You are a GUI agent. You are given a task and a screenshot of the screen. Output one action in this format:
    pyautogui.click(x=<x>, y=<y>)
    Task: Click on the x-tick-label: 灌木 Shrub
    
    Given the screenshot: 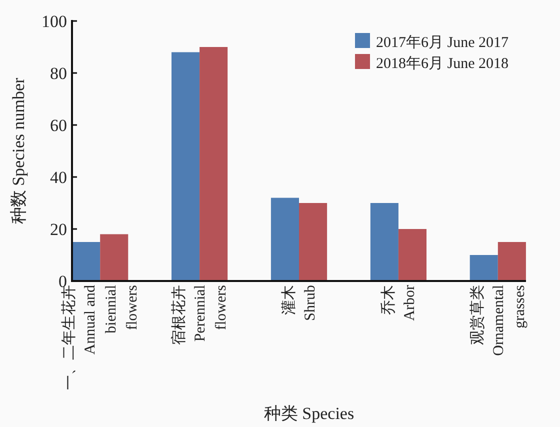 What is the action you would take?
    pyautogui.click(x=299, y=303)
    